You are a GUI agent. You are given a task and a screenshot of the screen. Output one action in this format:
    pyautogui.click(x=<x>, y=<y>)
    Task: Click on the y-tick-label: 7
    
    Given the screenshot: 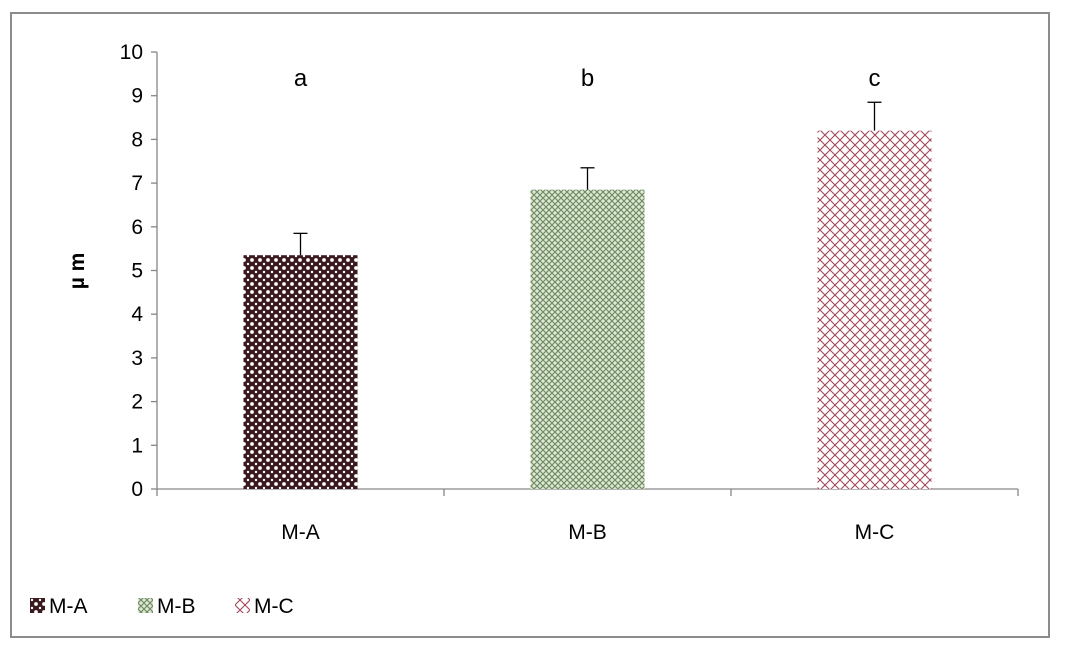 What is the action you would take?
    pyautogui.click(x=137, y=183)
    